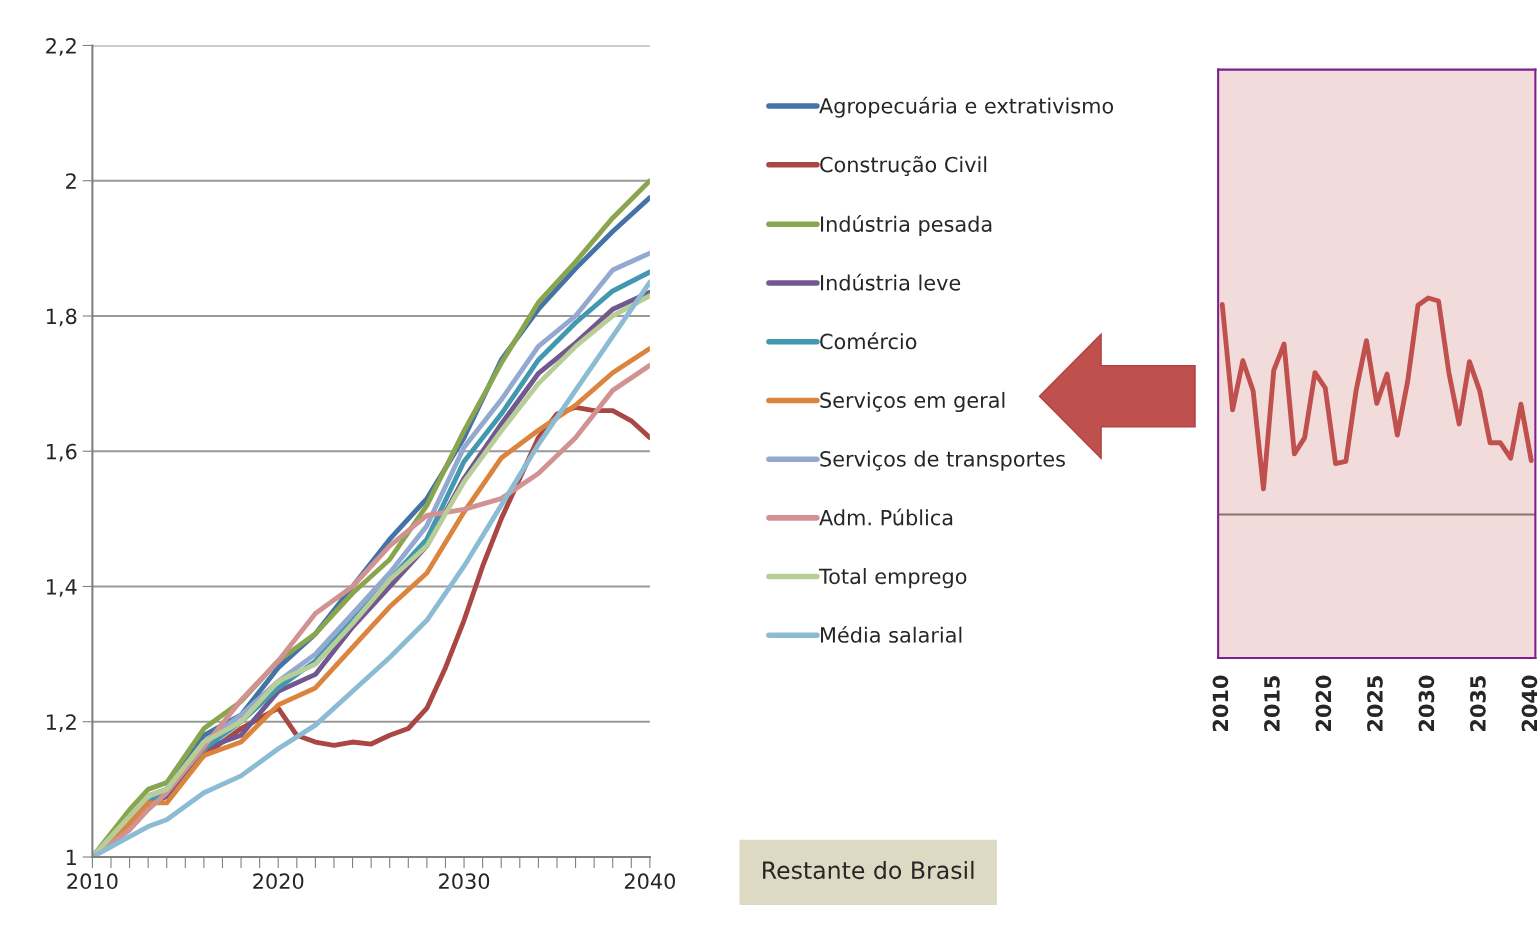 Image resolution: width=1540 pixels, height=928 pixels. I want to click on y-tick-label: 1,2, so click(61, 723).